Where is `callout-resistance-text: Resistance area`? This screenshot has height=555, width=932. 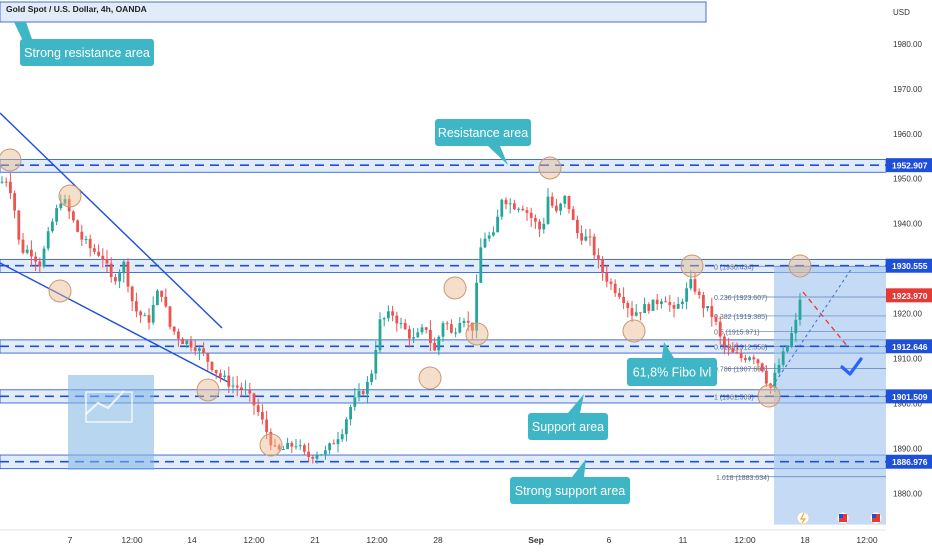
callout-resistance-text: Resistance area is located at coordinates (483, 133).